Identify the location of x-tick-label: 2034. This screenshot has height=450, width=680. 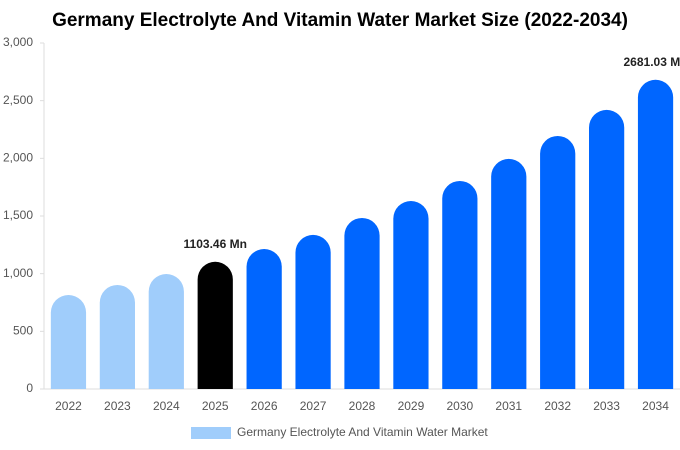
(655, 406).